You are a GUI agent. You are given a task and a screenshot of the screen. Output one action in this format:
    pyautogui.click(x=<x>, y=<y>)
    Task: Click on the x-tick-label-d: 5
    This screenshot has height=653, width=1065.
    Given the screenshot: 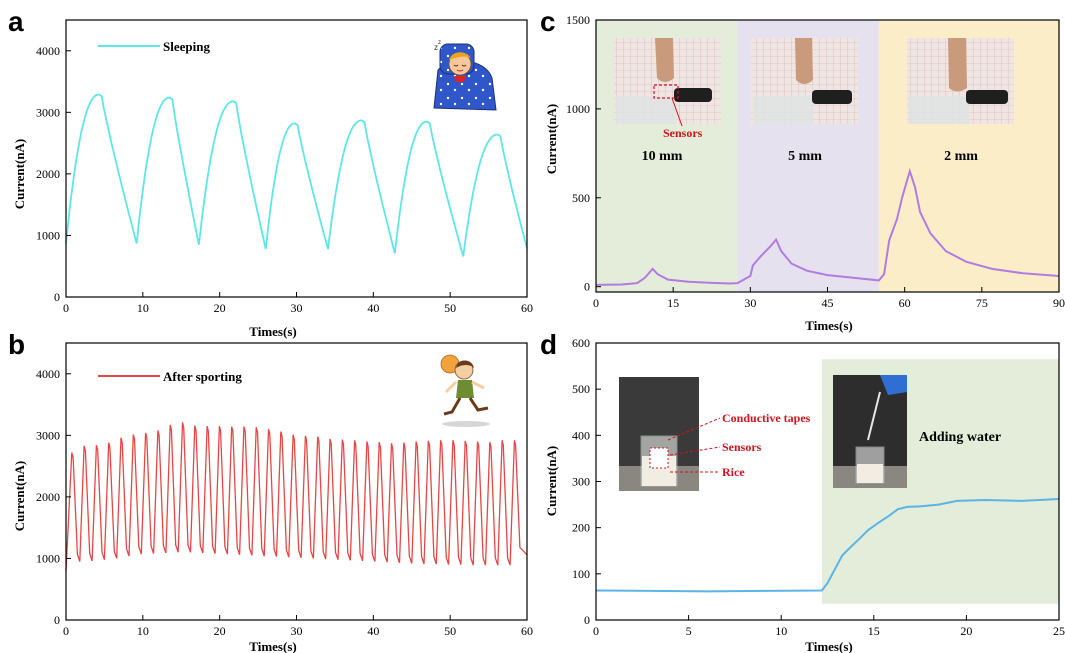 What is the action you would take?
    pyautogui.click(x=689, y=631)
    